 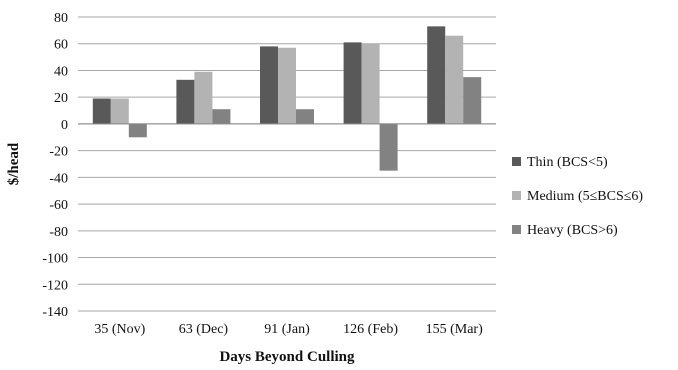 What do you see at coordinates (64, 125) in the screenshot?
I see `y-tick-label: 0` at bounding box center [64, 125].